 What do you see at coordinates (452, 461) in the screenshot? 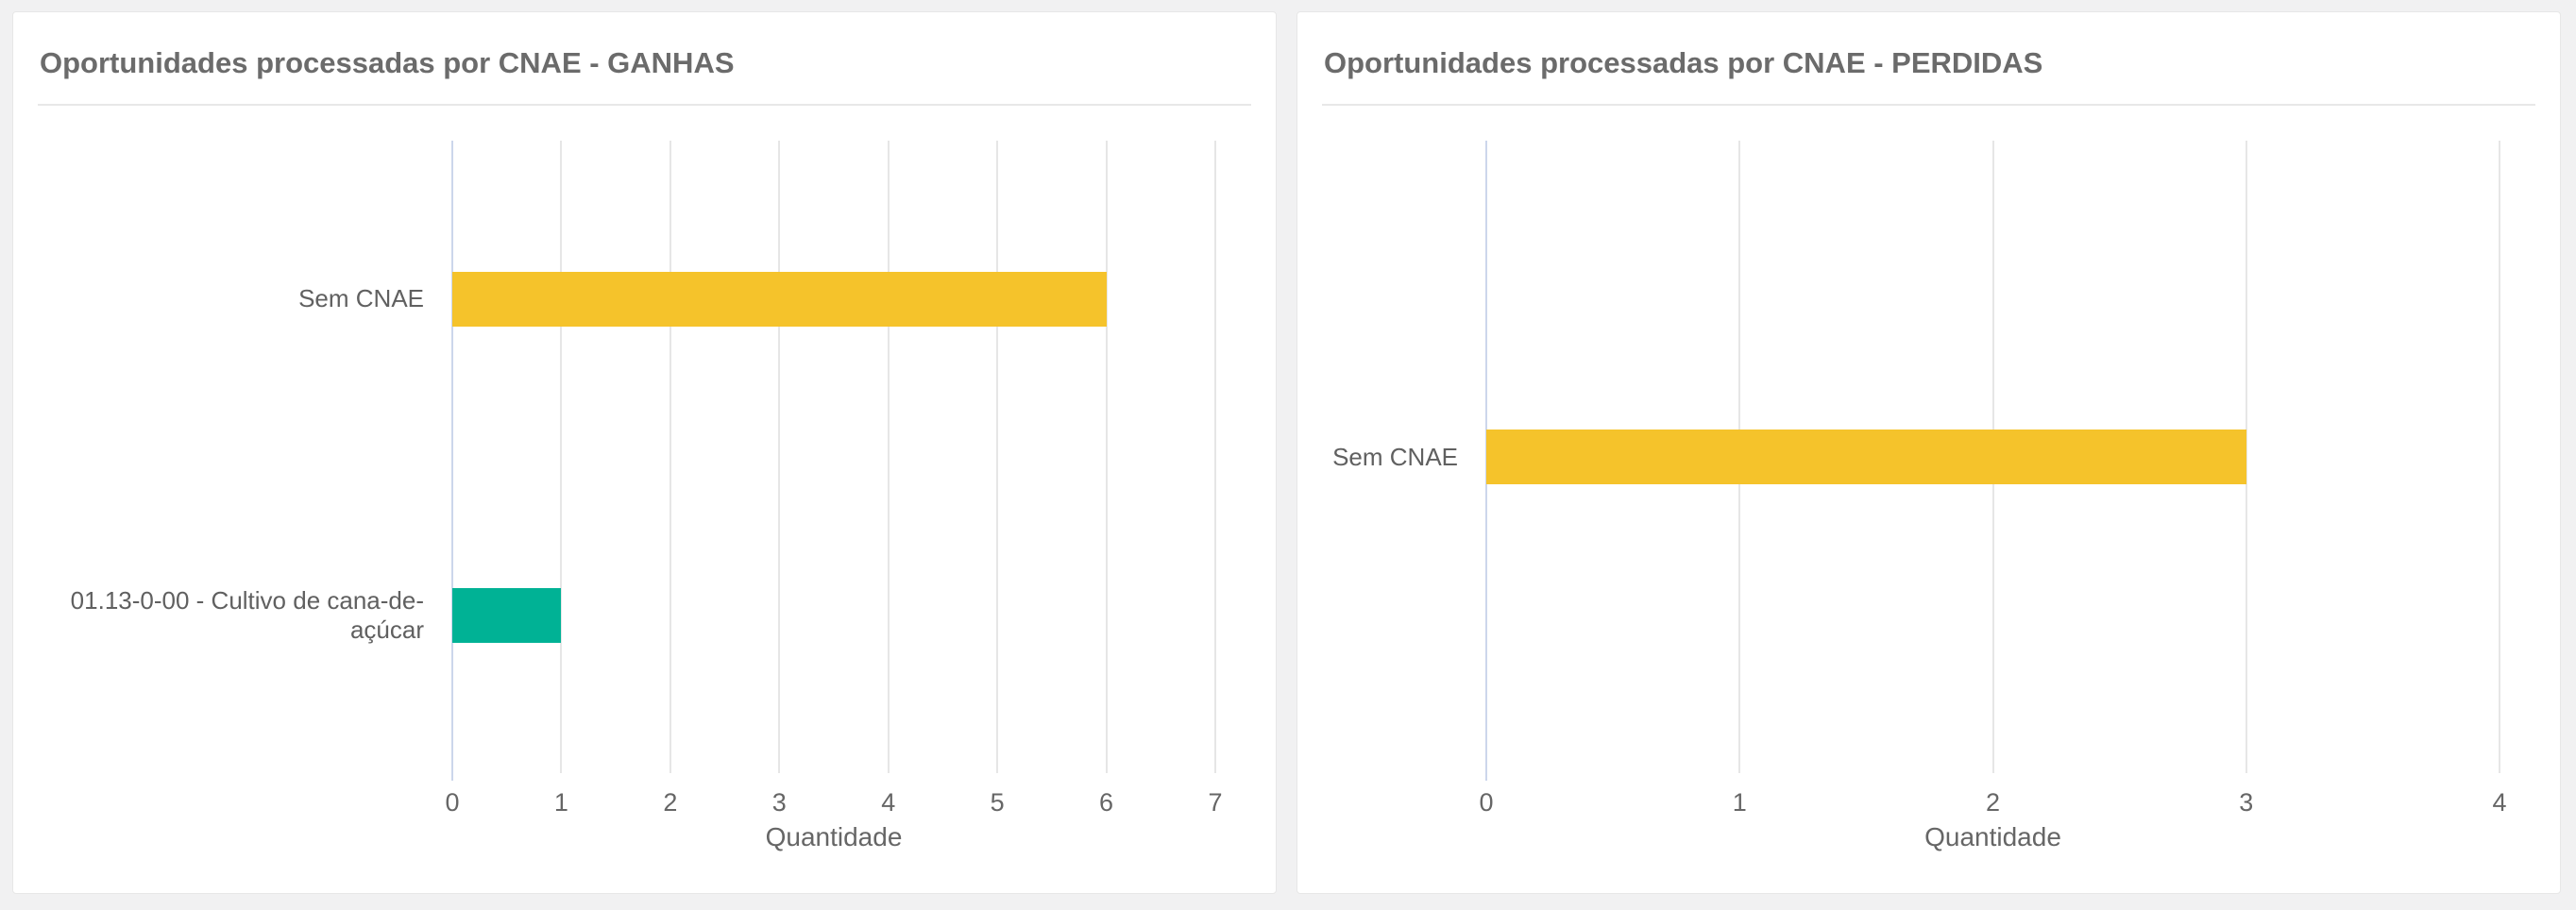
I see `value-axis-line` at bounding box center [452, 461].